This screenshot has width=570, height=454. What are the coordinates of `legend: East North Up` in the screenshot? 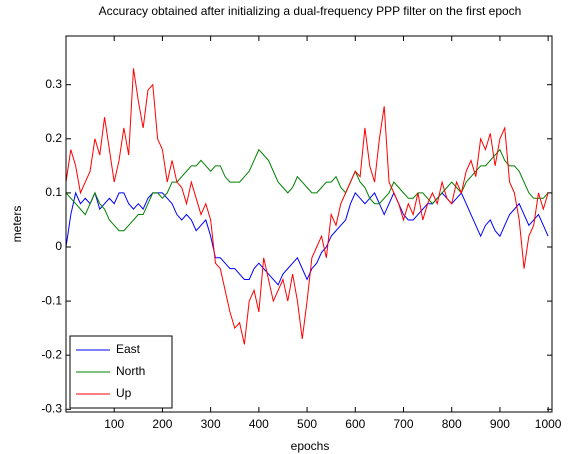 It's located at (121, 372).